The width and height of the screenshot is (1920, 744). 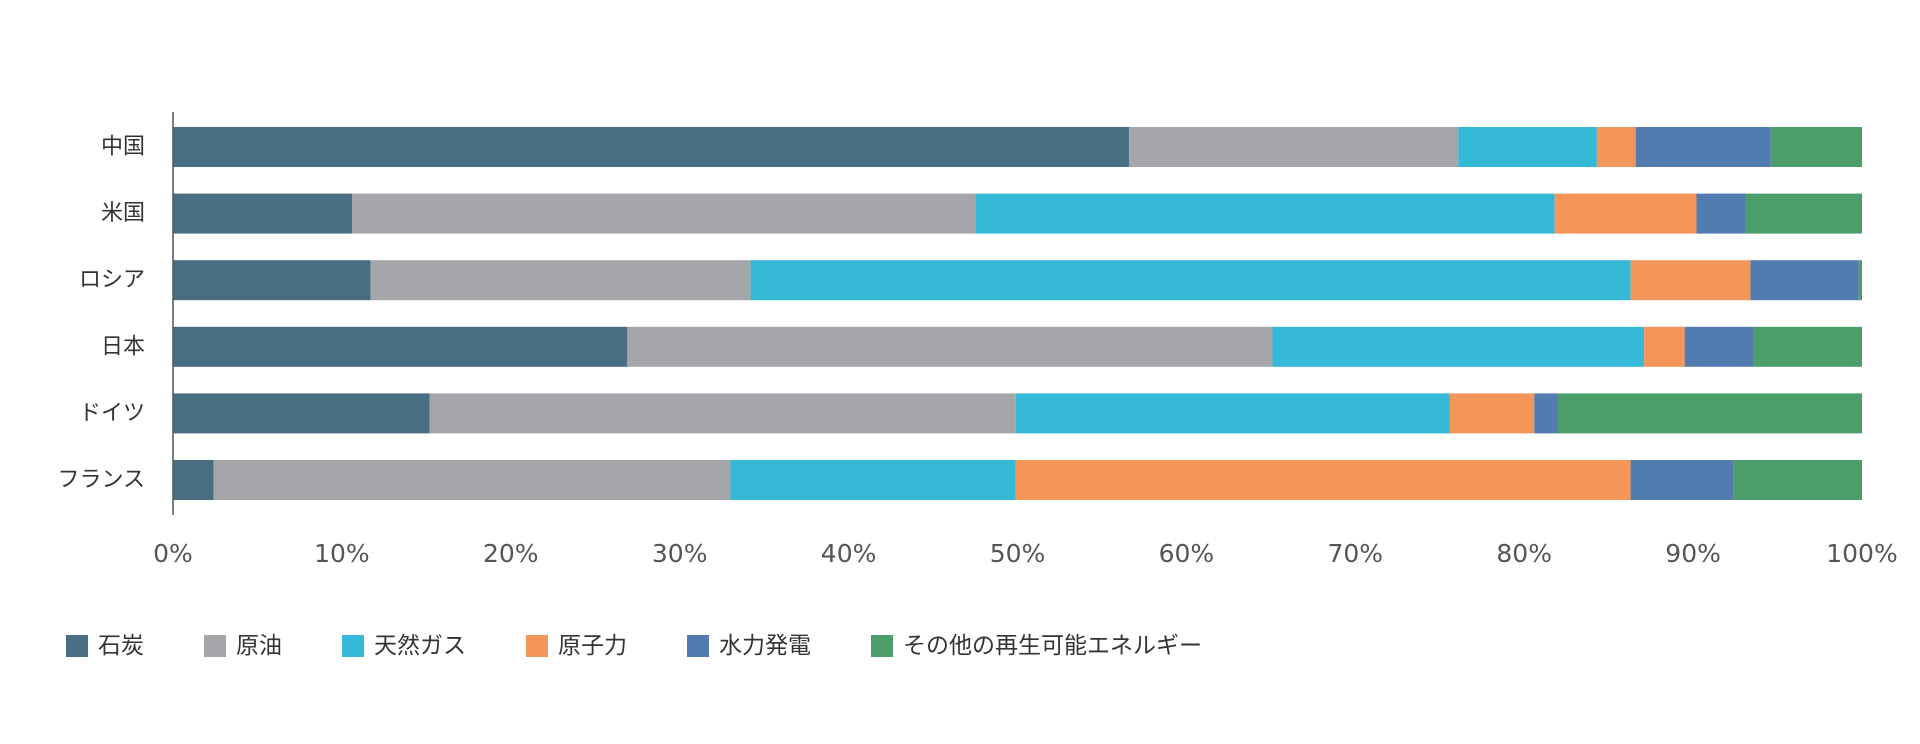 What do you see at coordinates (1187, 553) in the screenshot?
I see `x-tick-label-6: 60%` at bounding box center [1187, 553].